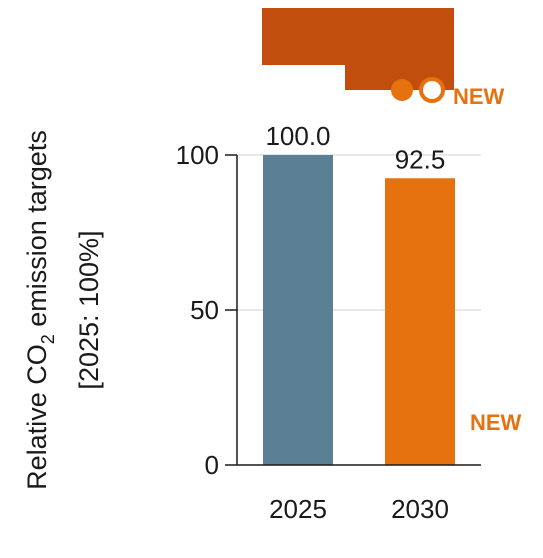  What do you see at coordinates (40, 310) in the screenshot?
I see `y-axis-title: Relative CO2 emission targets` at bounding box center [40, 310].